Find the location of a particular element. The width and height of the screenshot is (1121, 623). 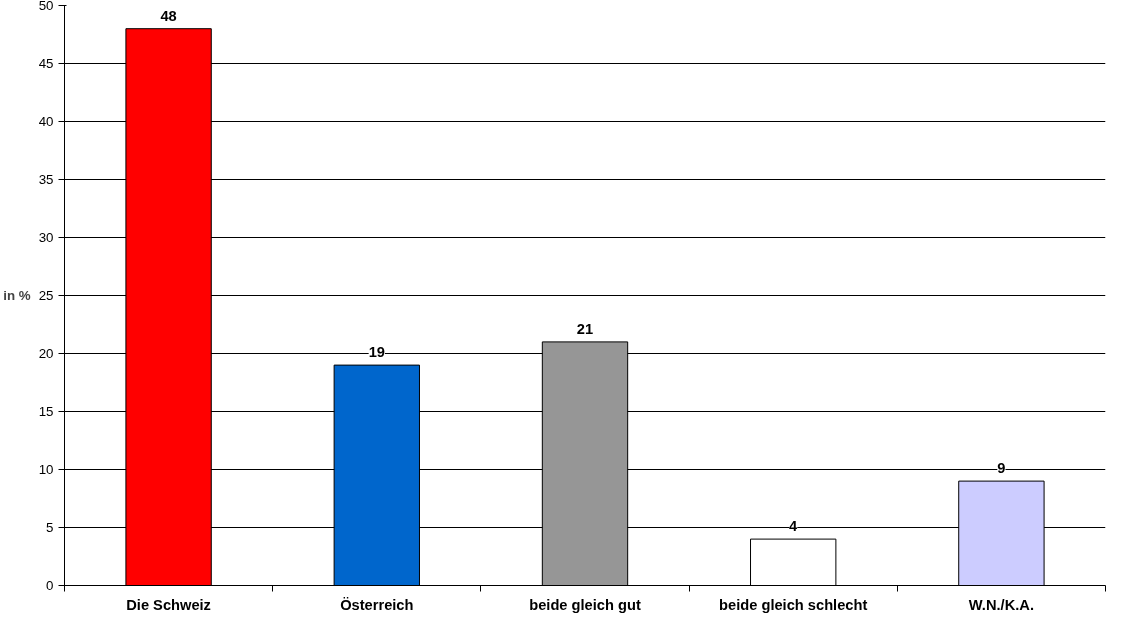

y-tick-label: 50 is located at coordinates (46, 6).